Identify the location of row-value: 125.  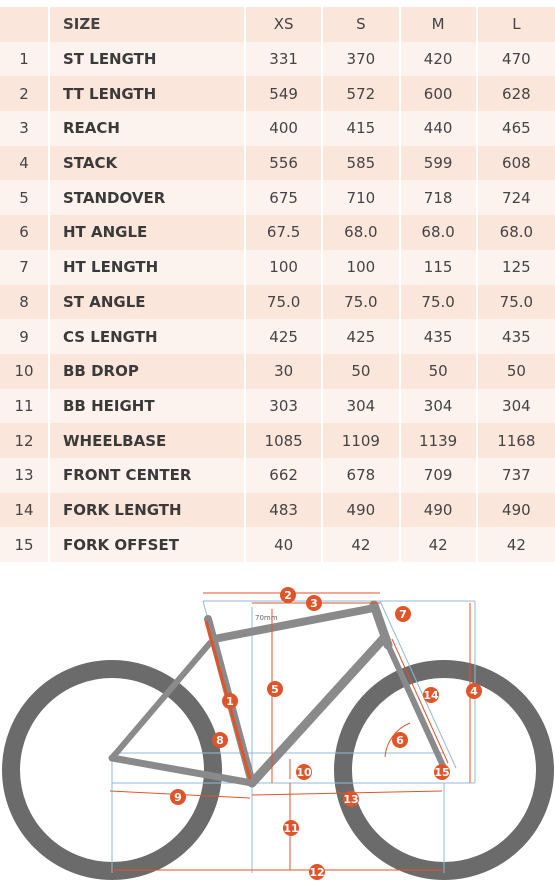
(516, 267).